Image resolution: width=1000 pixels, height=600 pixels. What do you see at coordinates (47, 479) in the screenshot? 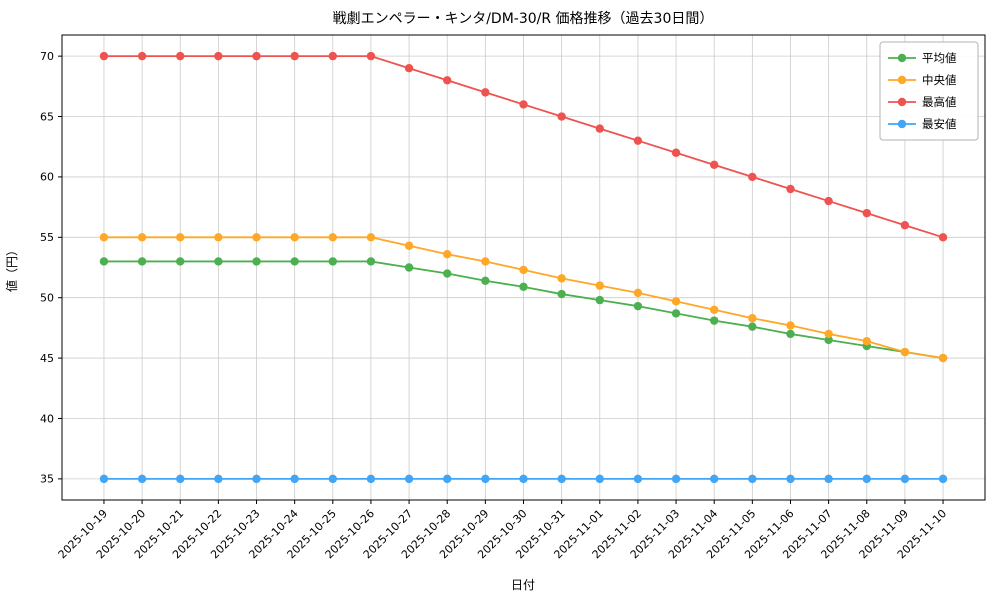
I see `y-tick-label: 35` at bounding box center [47, 479].